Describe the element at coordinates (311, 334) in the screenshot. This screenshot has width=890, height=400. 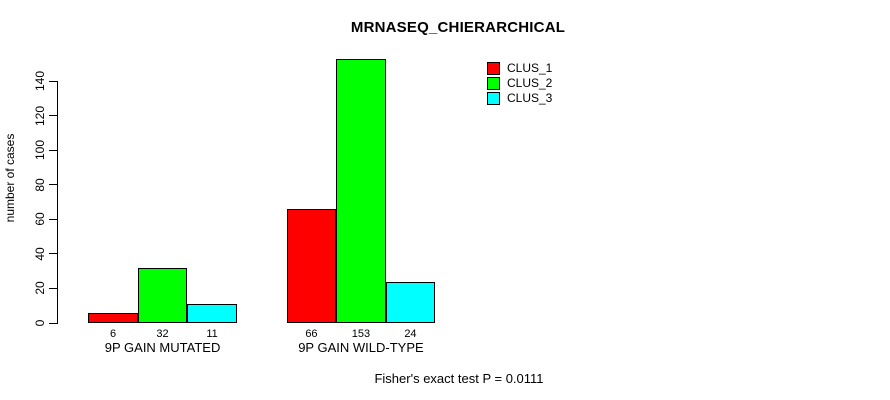
I see `bar-value-label: 66` at that location.